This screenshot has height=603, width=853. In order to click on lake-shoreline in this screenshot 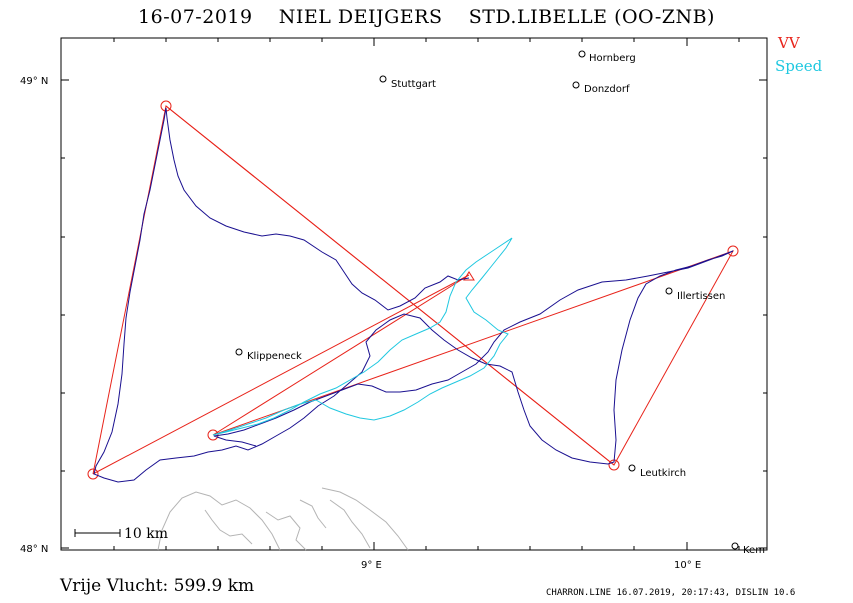, I will do `click(283, 519)`.